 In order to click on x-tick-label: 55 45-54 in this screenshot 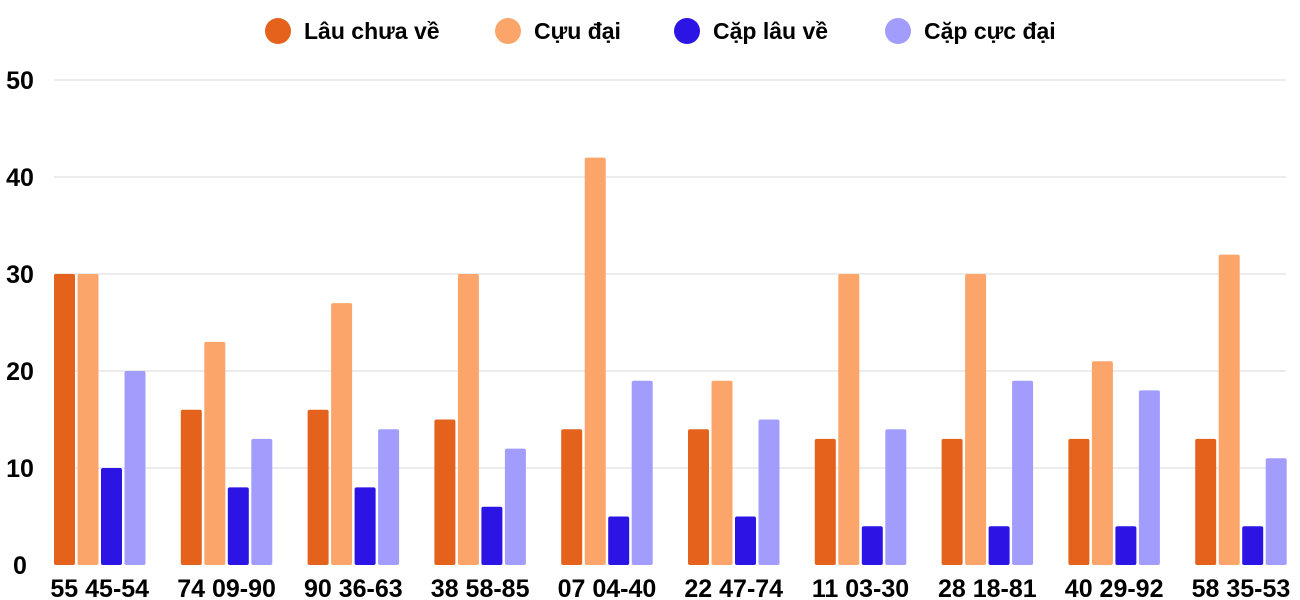, I will do `click(99, 587)`.